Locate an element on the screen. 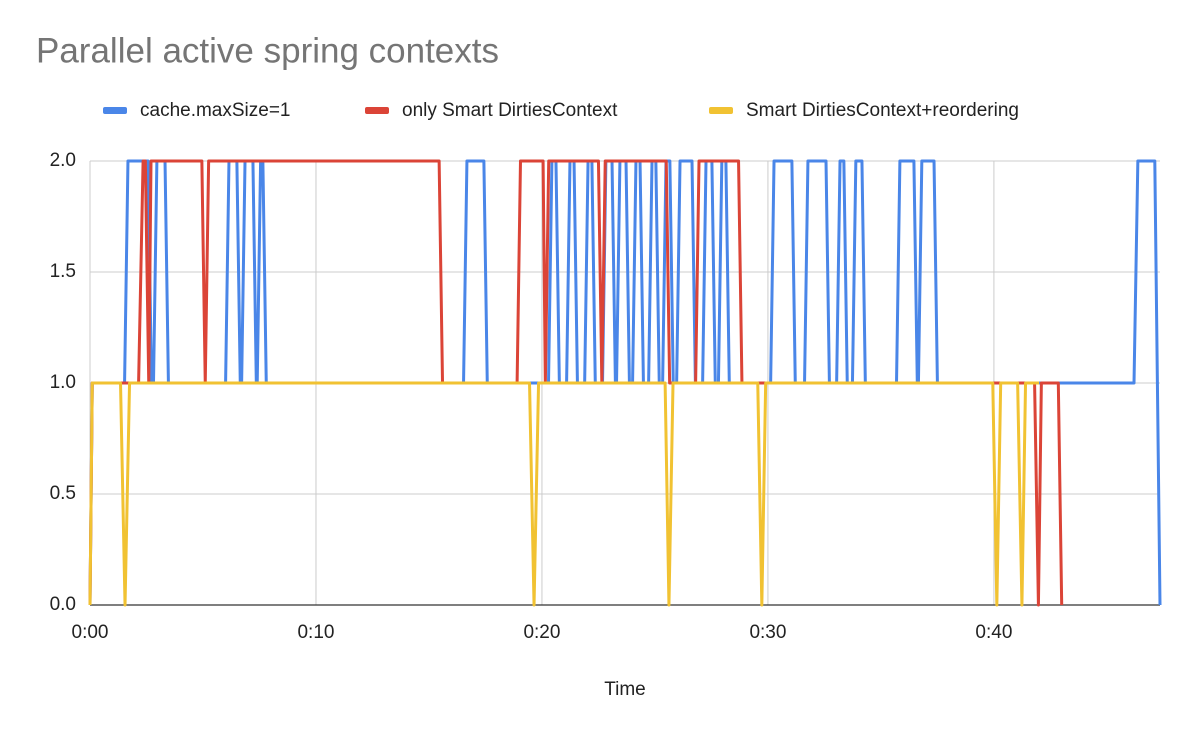 The height and width of the screenshot is (736, 1196). x-tick-label: 0:00 is located at coordinates (90, 632).